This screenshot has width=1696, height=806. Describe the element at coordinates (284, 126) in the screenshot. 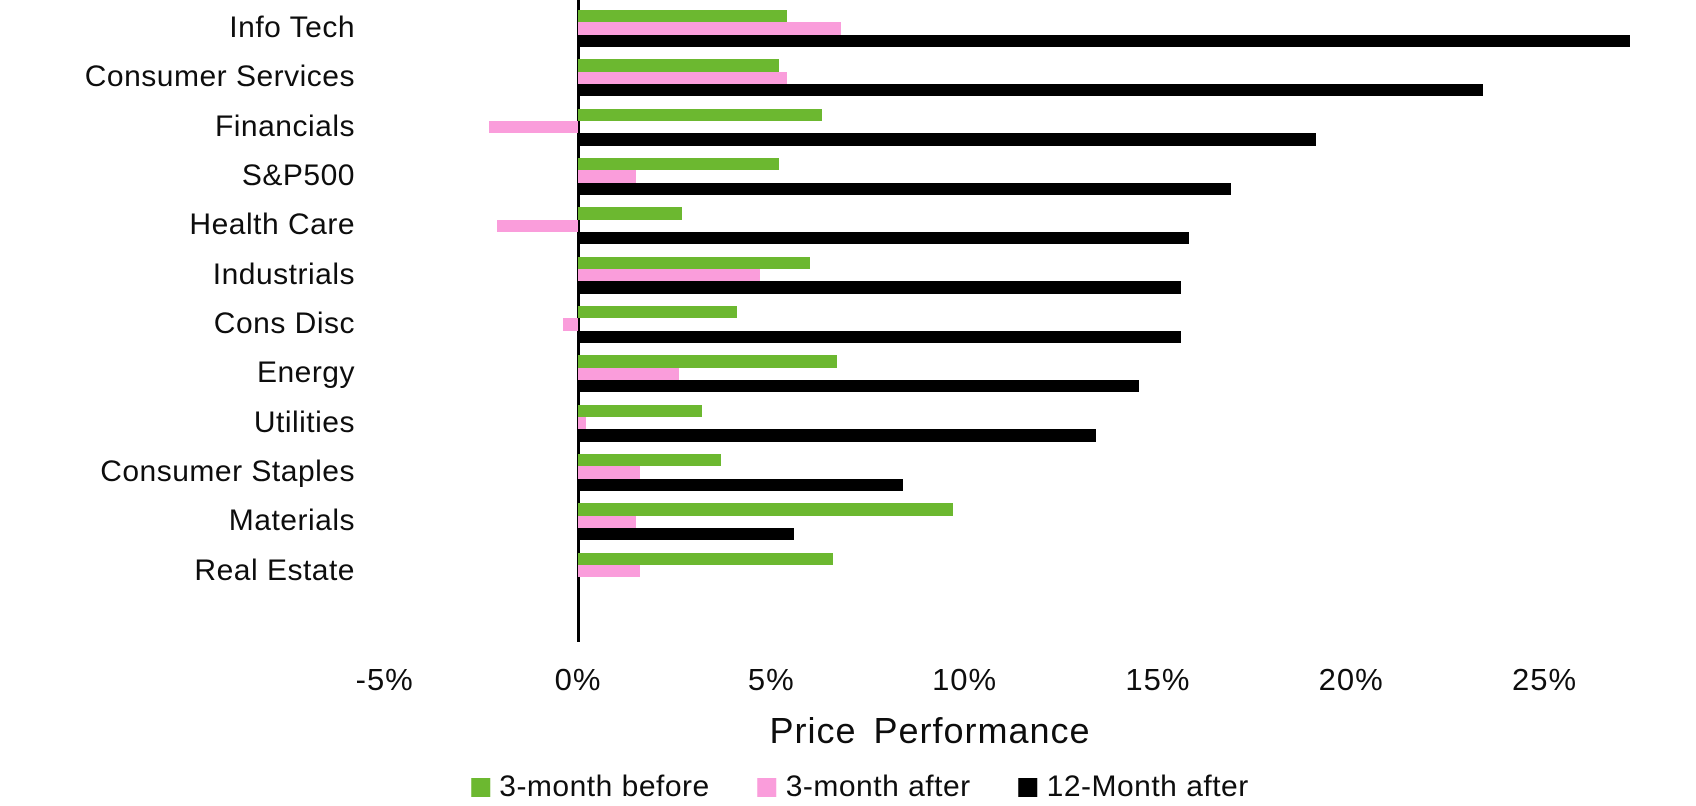

I see `category-label: Financials` at that location.